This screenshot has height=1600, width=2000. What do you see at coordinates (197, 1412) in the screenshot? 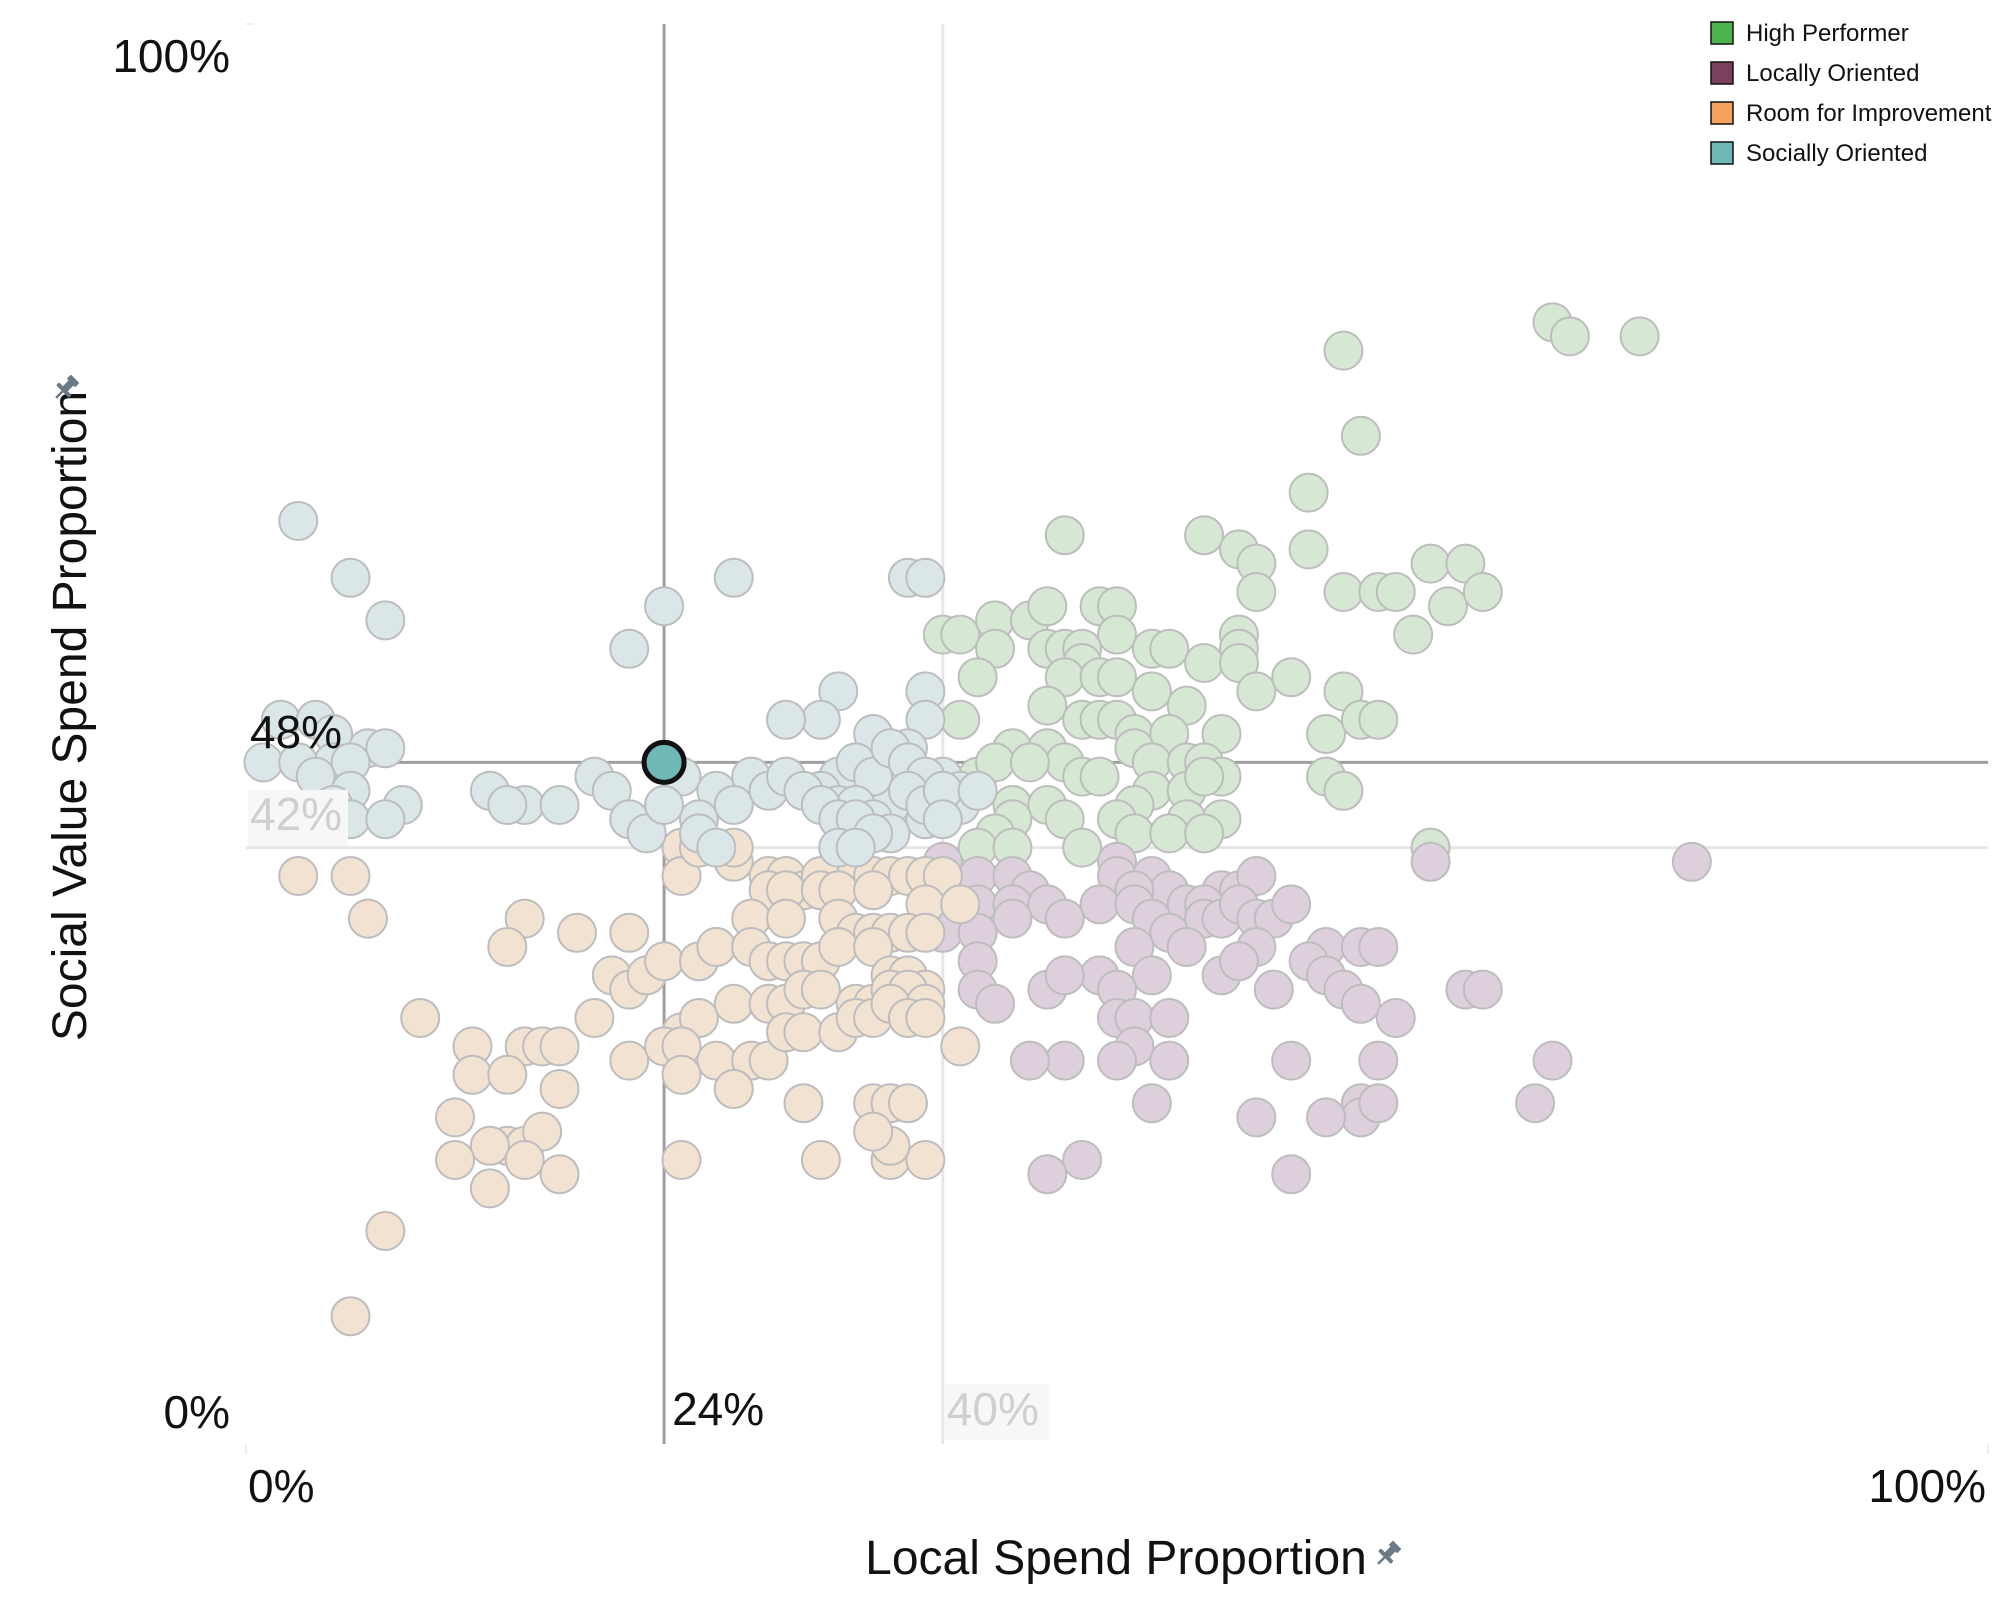
I see `y-tick-label-min: 0%` at bounding box center [197, 1412].